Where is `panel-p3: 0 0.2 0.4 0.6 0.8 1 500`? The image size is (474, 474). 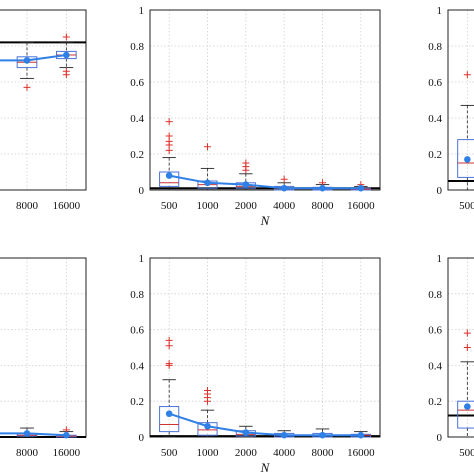 panel-p3: 0 0.2 0.4 0.6 0.8 1 500 is located at coordinates (451, 108).